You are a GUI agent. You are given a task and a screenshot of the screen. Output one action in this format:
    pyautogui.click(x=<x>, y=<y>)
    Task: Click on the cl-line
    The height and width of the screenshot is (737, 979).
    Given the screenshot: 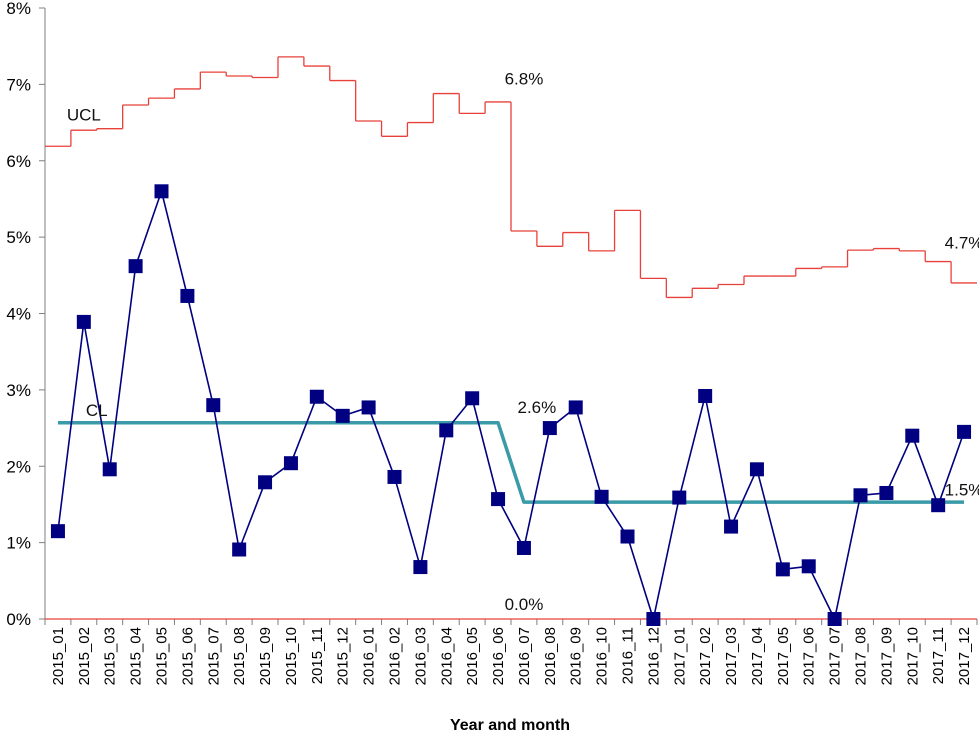 What is the action you would take?
    pyautogui.click(x=511, y=462)
    